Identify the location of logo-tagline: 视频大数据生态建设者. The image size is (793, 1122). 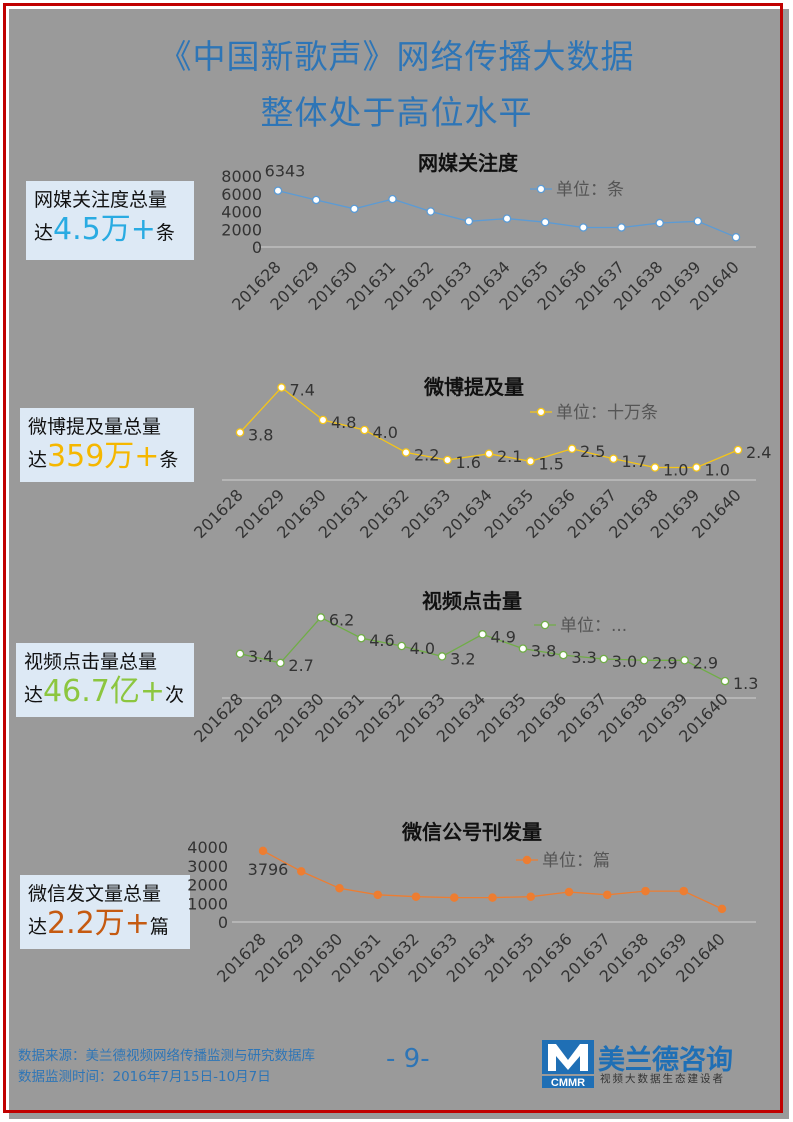
(662, 1079).